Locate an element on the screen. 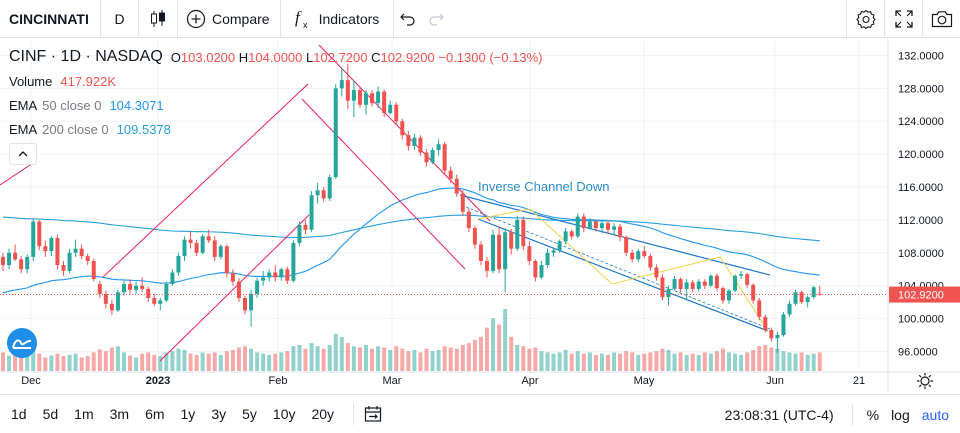 Image resolution: width=960 pixels, height=433 pixels. ema200-line is located at coordinates (411, 228).